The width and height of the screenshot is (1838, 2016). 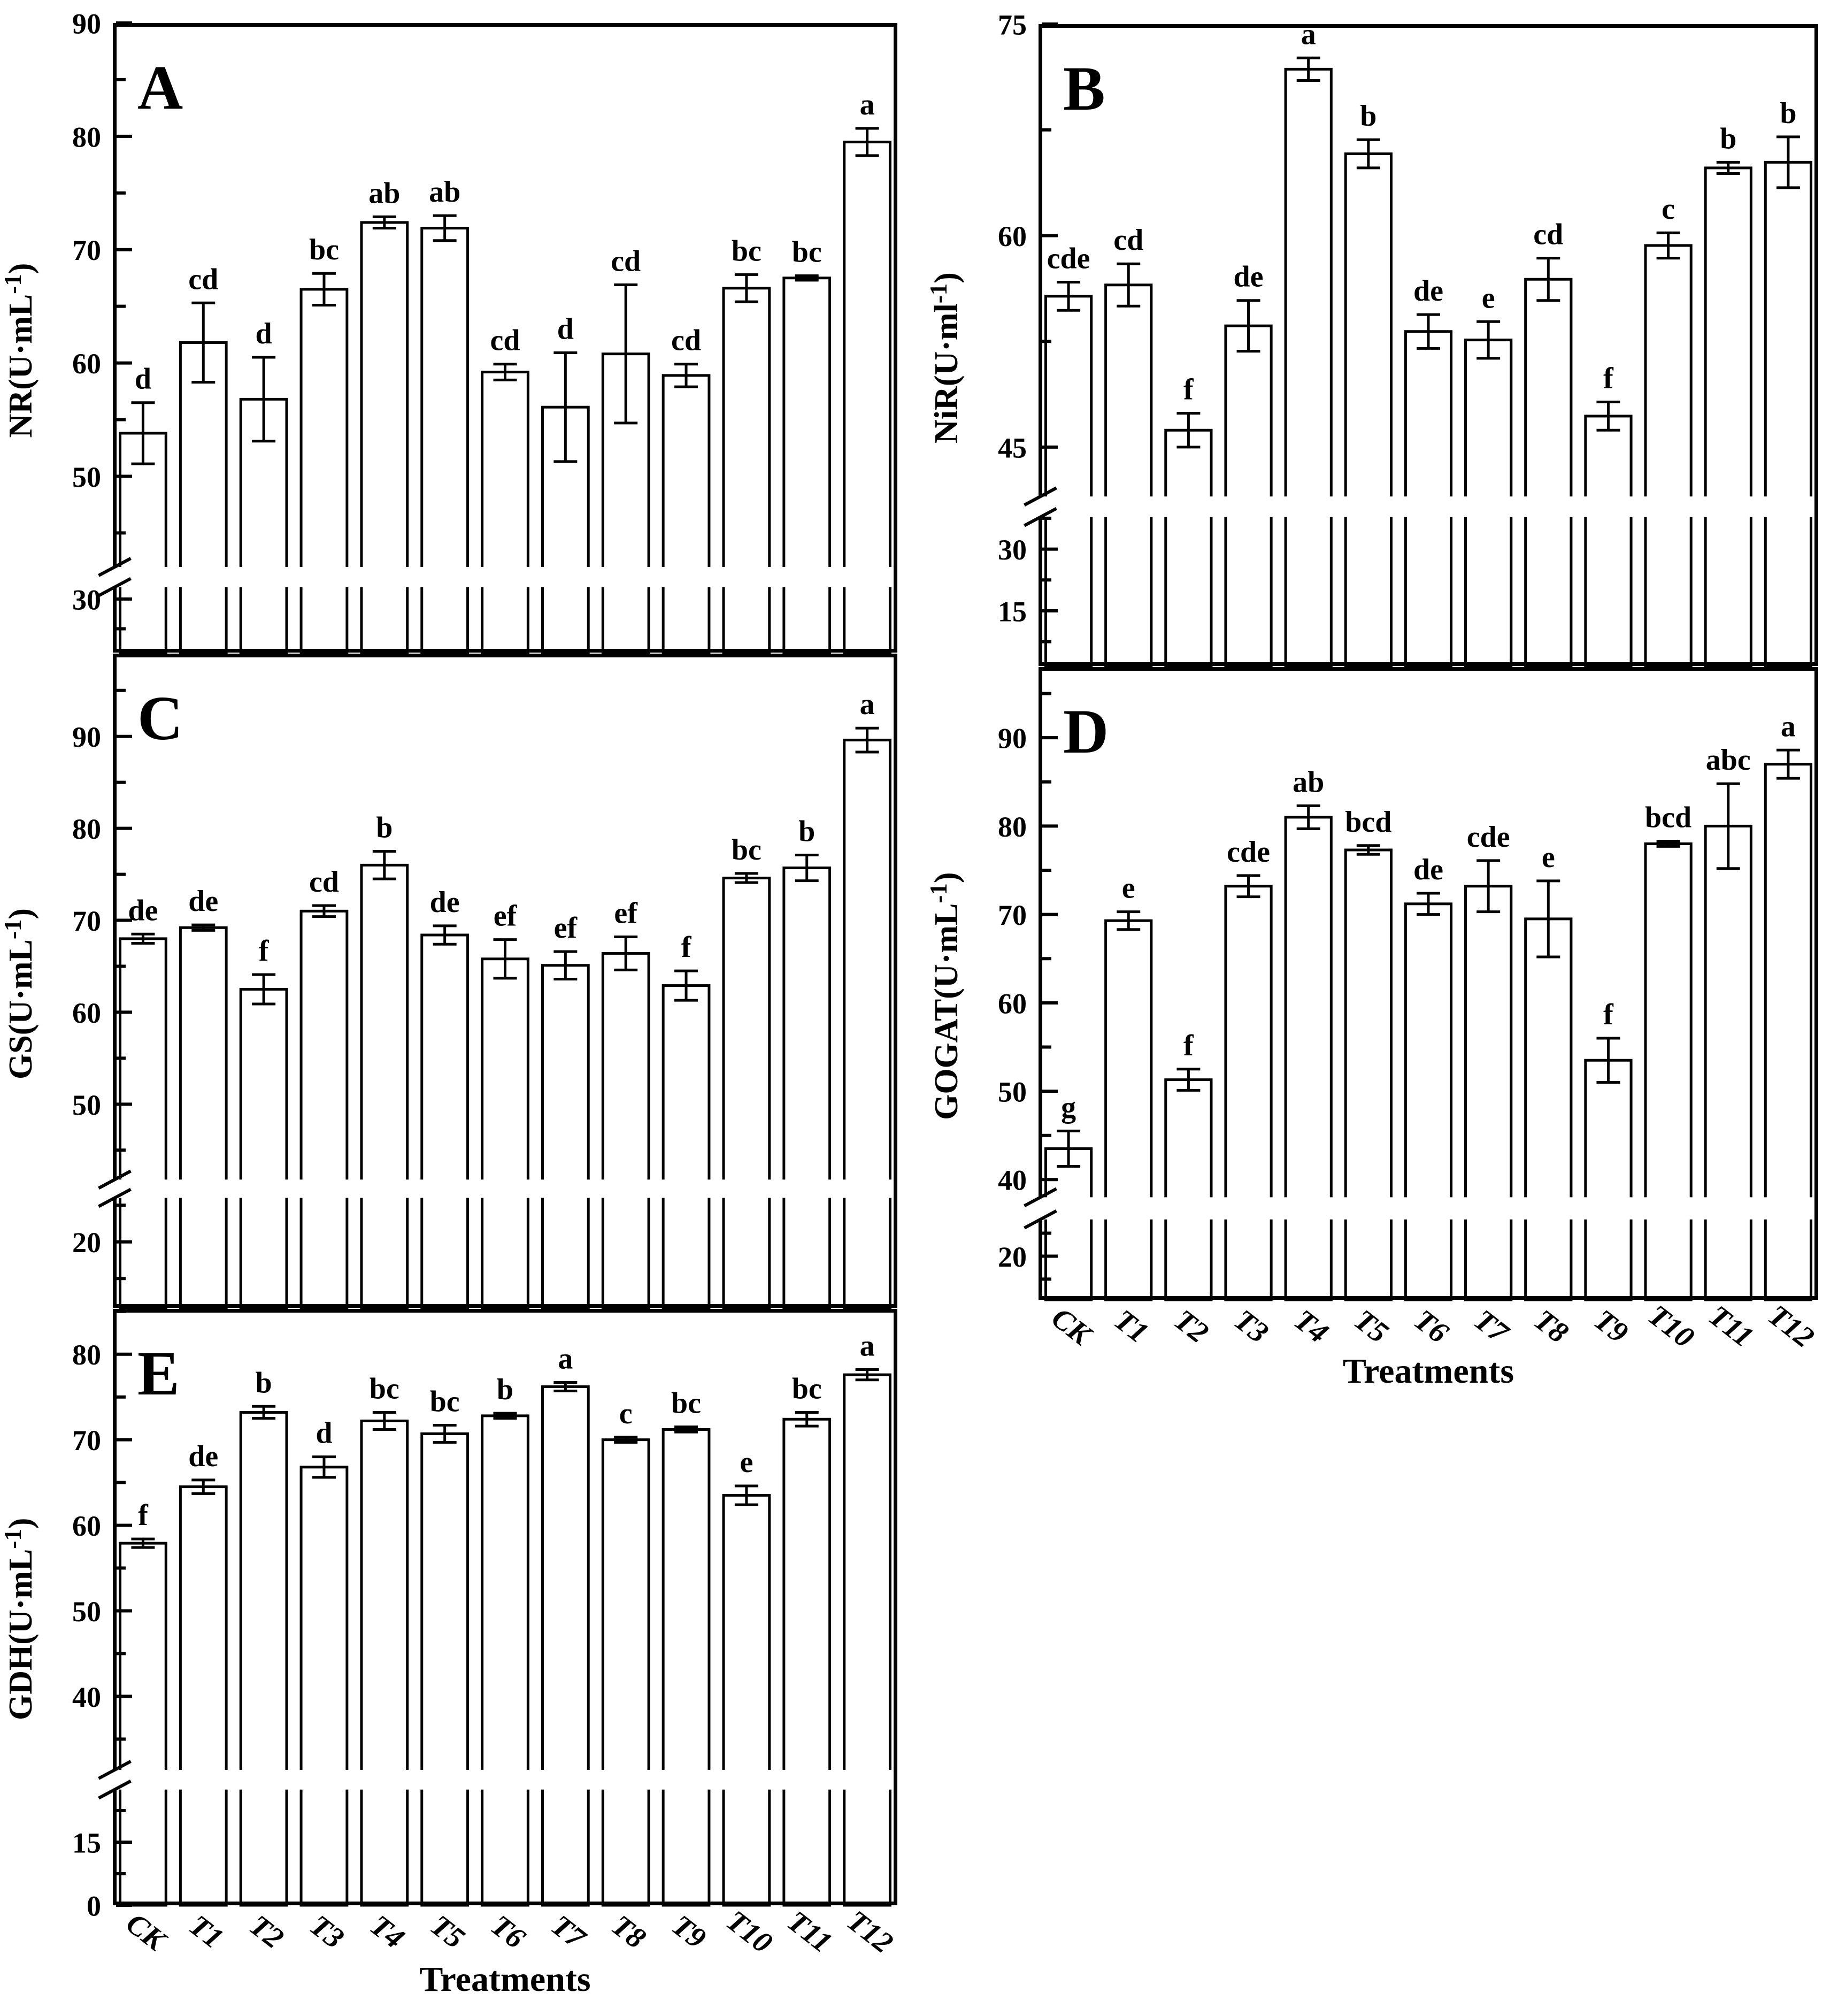 What do you see at coordinates (20, 1619) in the screenshot?
I see `y-axis-title-E: GDH(U·mL-1)` at bounding box center [20, 1619].